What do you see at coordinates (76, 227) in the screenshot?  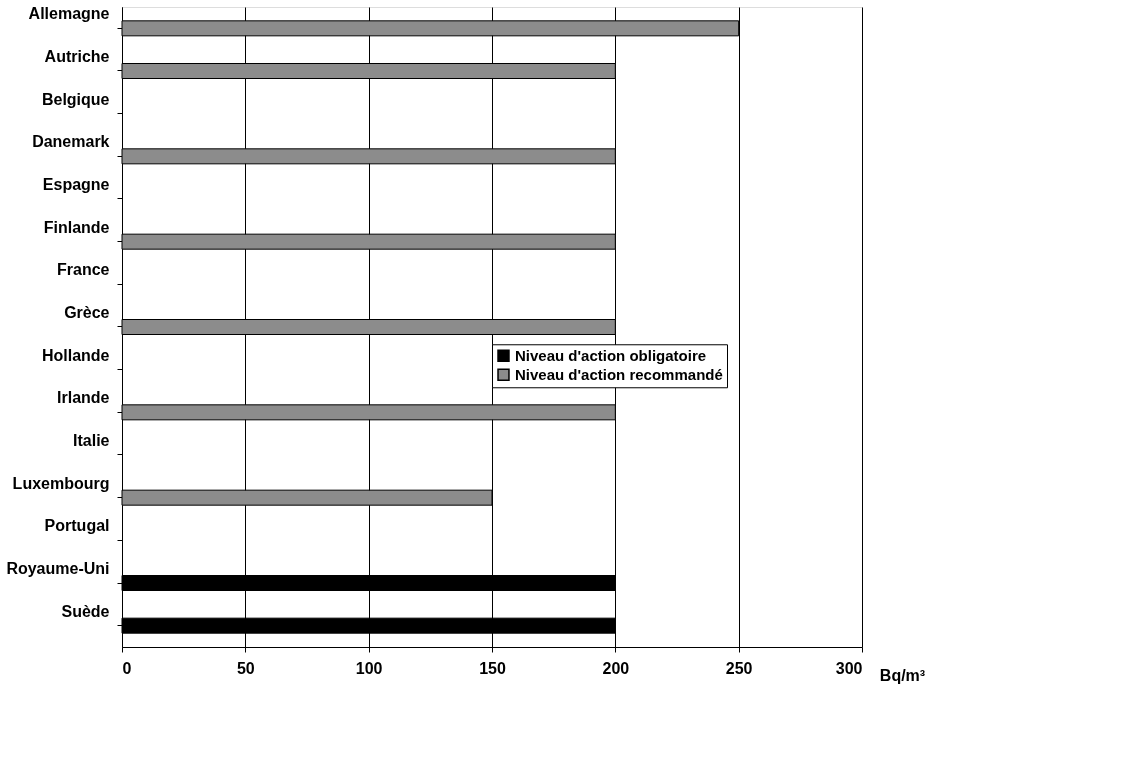 I see `y-tick-label: Finlande` at bounding box center [76, 227].